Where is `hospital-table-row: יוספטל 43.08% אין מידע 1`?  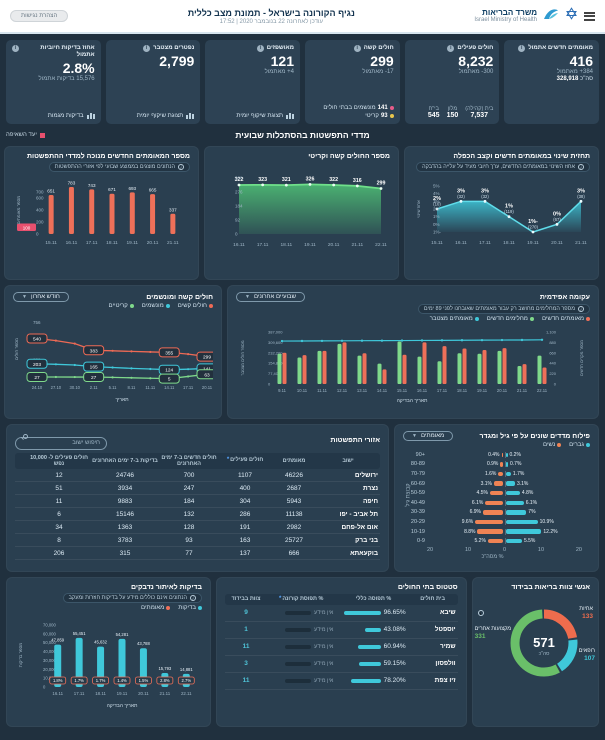 hospital-table-row: יוספטל 43.08% אין מידע 1 is located at coordinates (341, 630).